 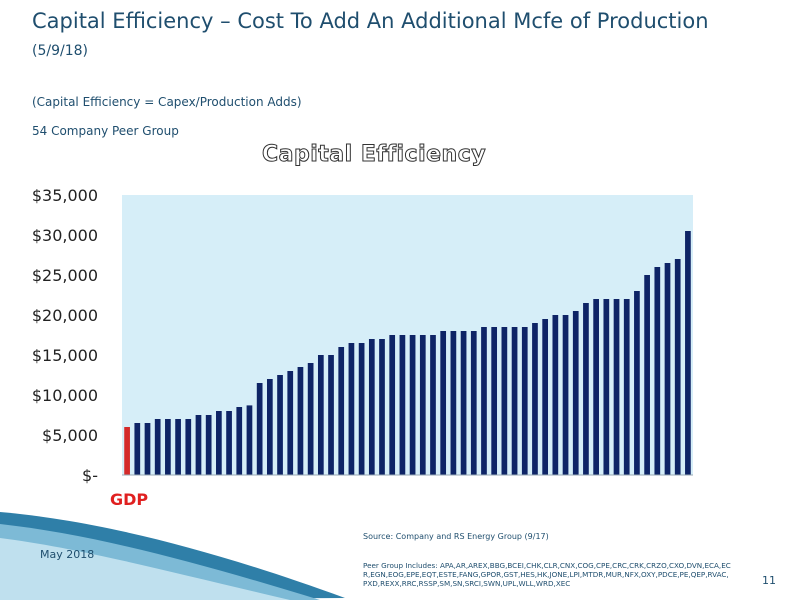 I want to click on footer-date: May 2018, so click(x=67, y=554).